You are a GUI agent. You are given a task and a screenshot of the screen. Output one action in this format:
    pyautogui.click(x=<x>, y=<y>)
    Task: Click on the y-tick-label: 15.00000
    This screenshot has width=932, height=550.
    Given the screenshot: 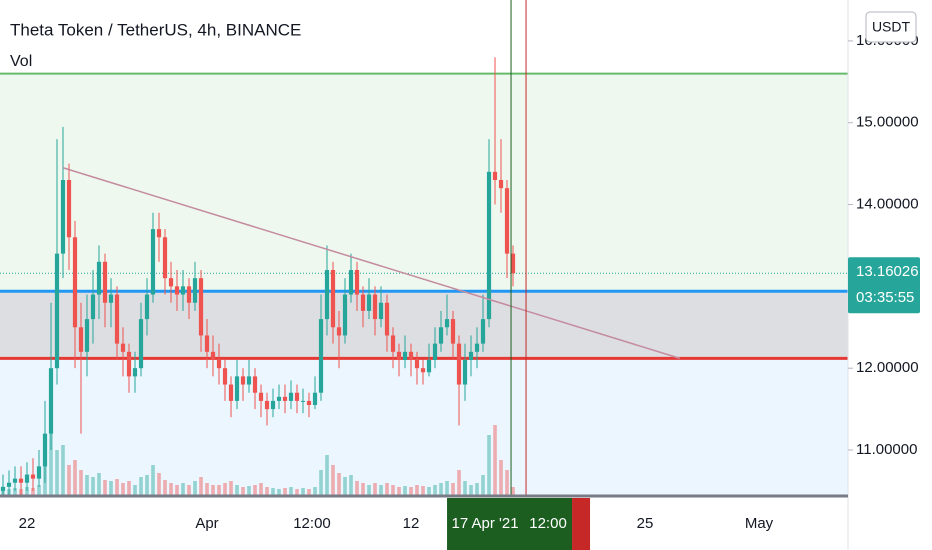 What is the action you would take?
    pyautogui.click(x=887, y=122)
    